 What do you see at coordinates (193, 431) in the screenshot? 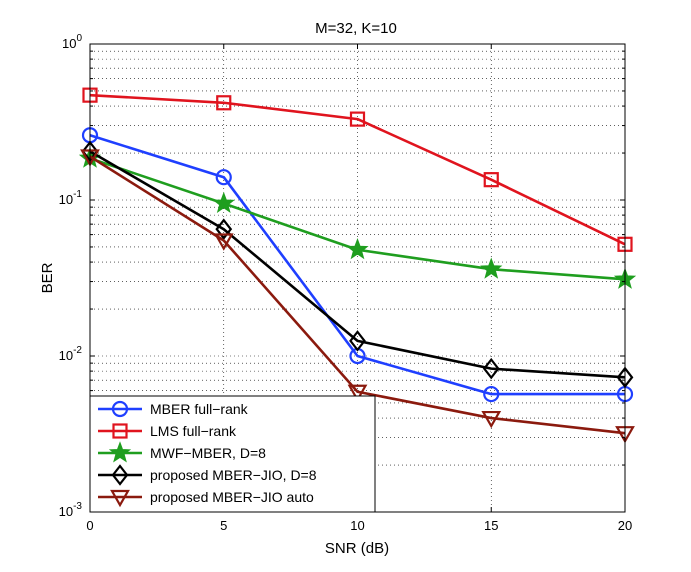
I see `legend-label: LMS full−rank` at bounding box center [193, 431].